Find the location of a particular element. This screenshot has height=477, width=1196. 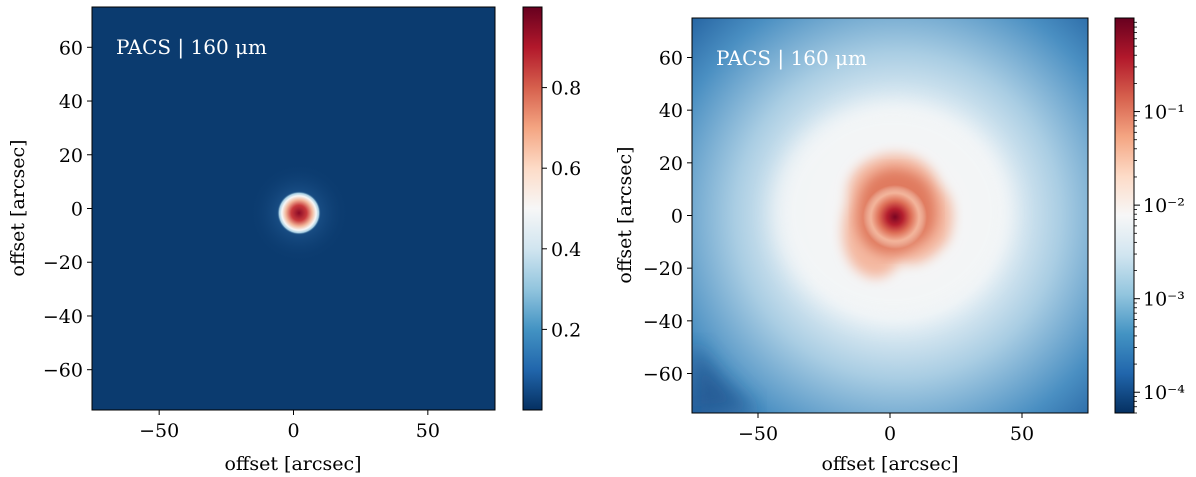

left-ytick-label: −20 is located at coordinates (63, 263).